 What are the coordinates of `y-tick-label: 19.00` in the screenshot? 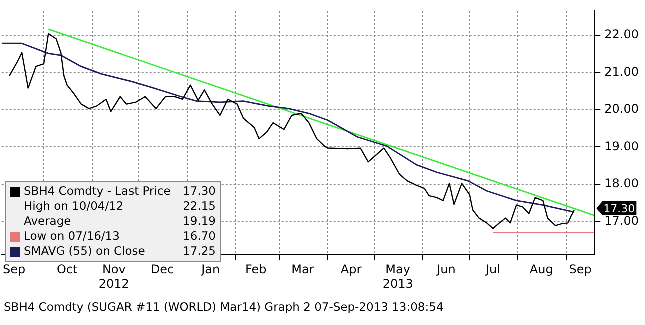 It's located at (622, 146).